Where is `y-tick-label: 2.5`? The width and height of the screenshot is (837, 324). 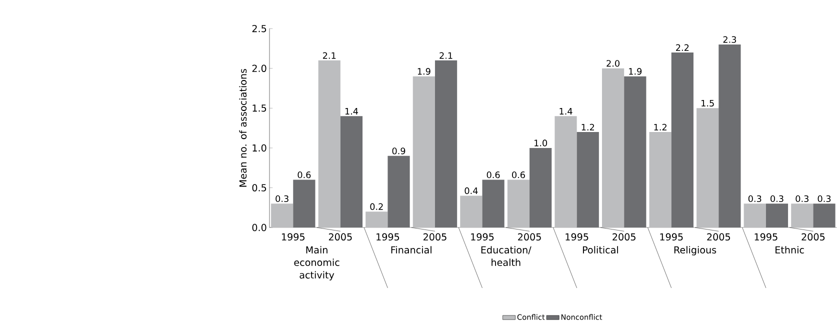
y-tick-label: 2.5 is located at coordinates (259, 28).